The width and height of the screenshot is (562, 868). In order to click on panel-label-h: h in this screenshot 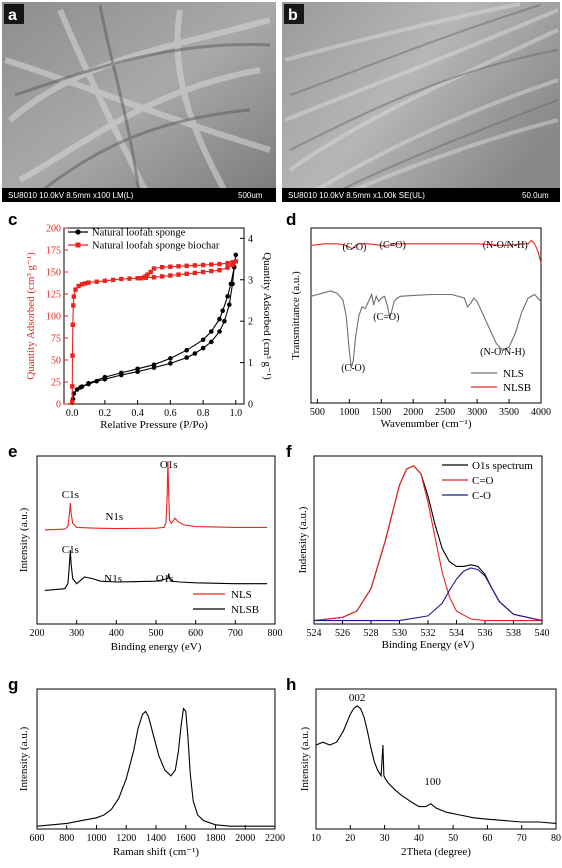, I will do `click(291, 684)`.